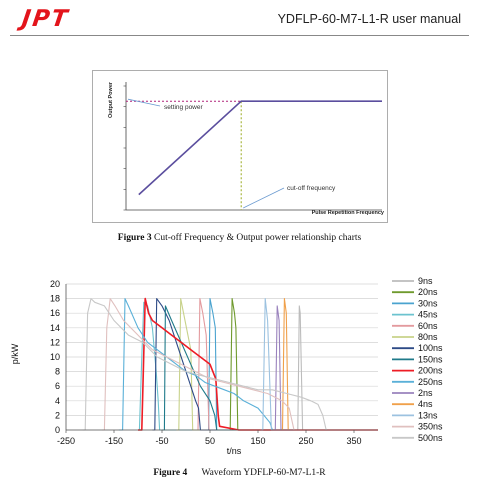  What do you see at coordinates (66, 441) in the screenshot?
I see `f4-x-tick-label: -250` at bounding box center [66, 441].